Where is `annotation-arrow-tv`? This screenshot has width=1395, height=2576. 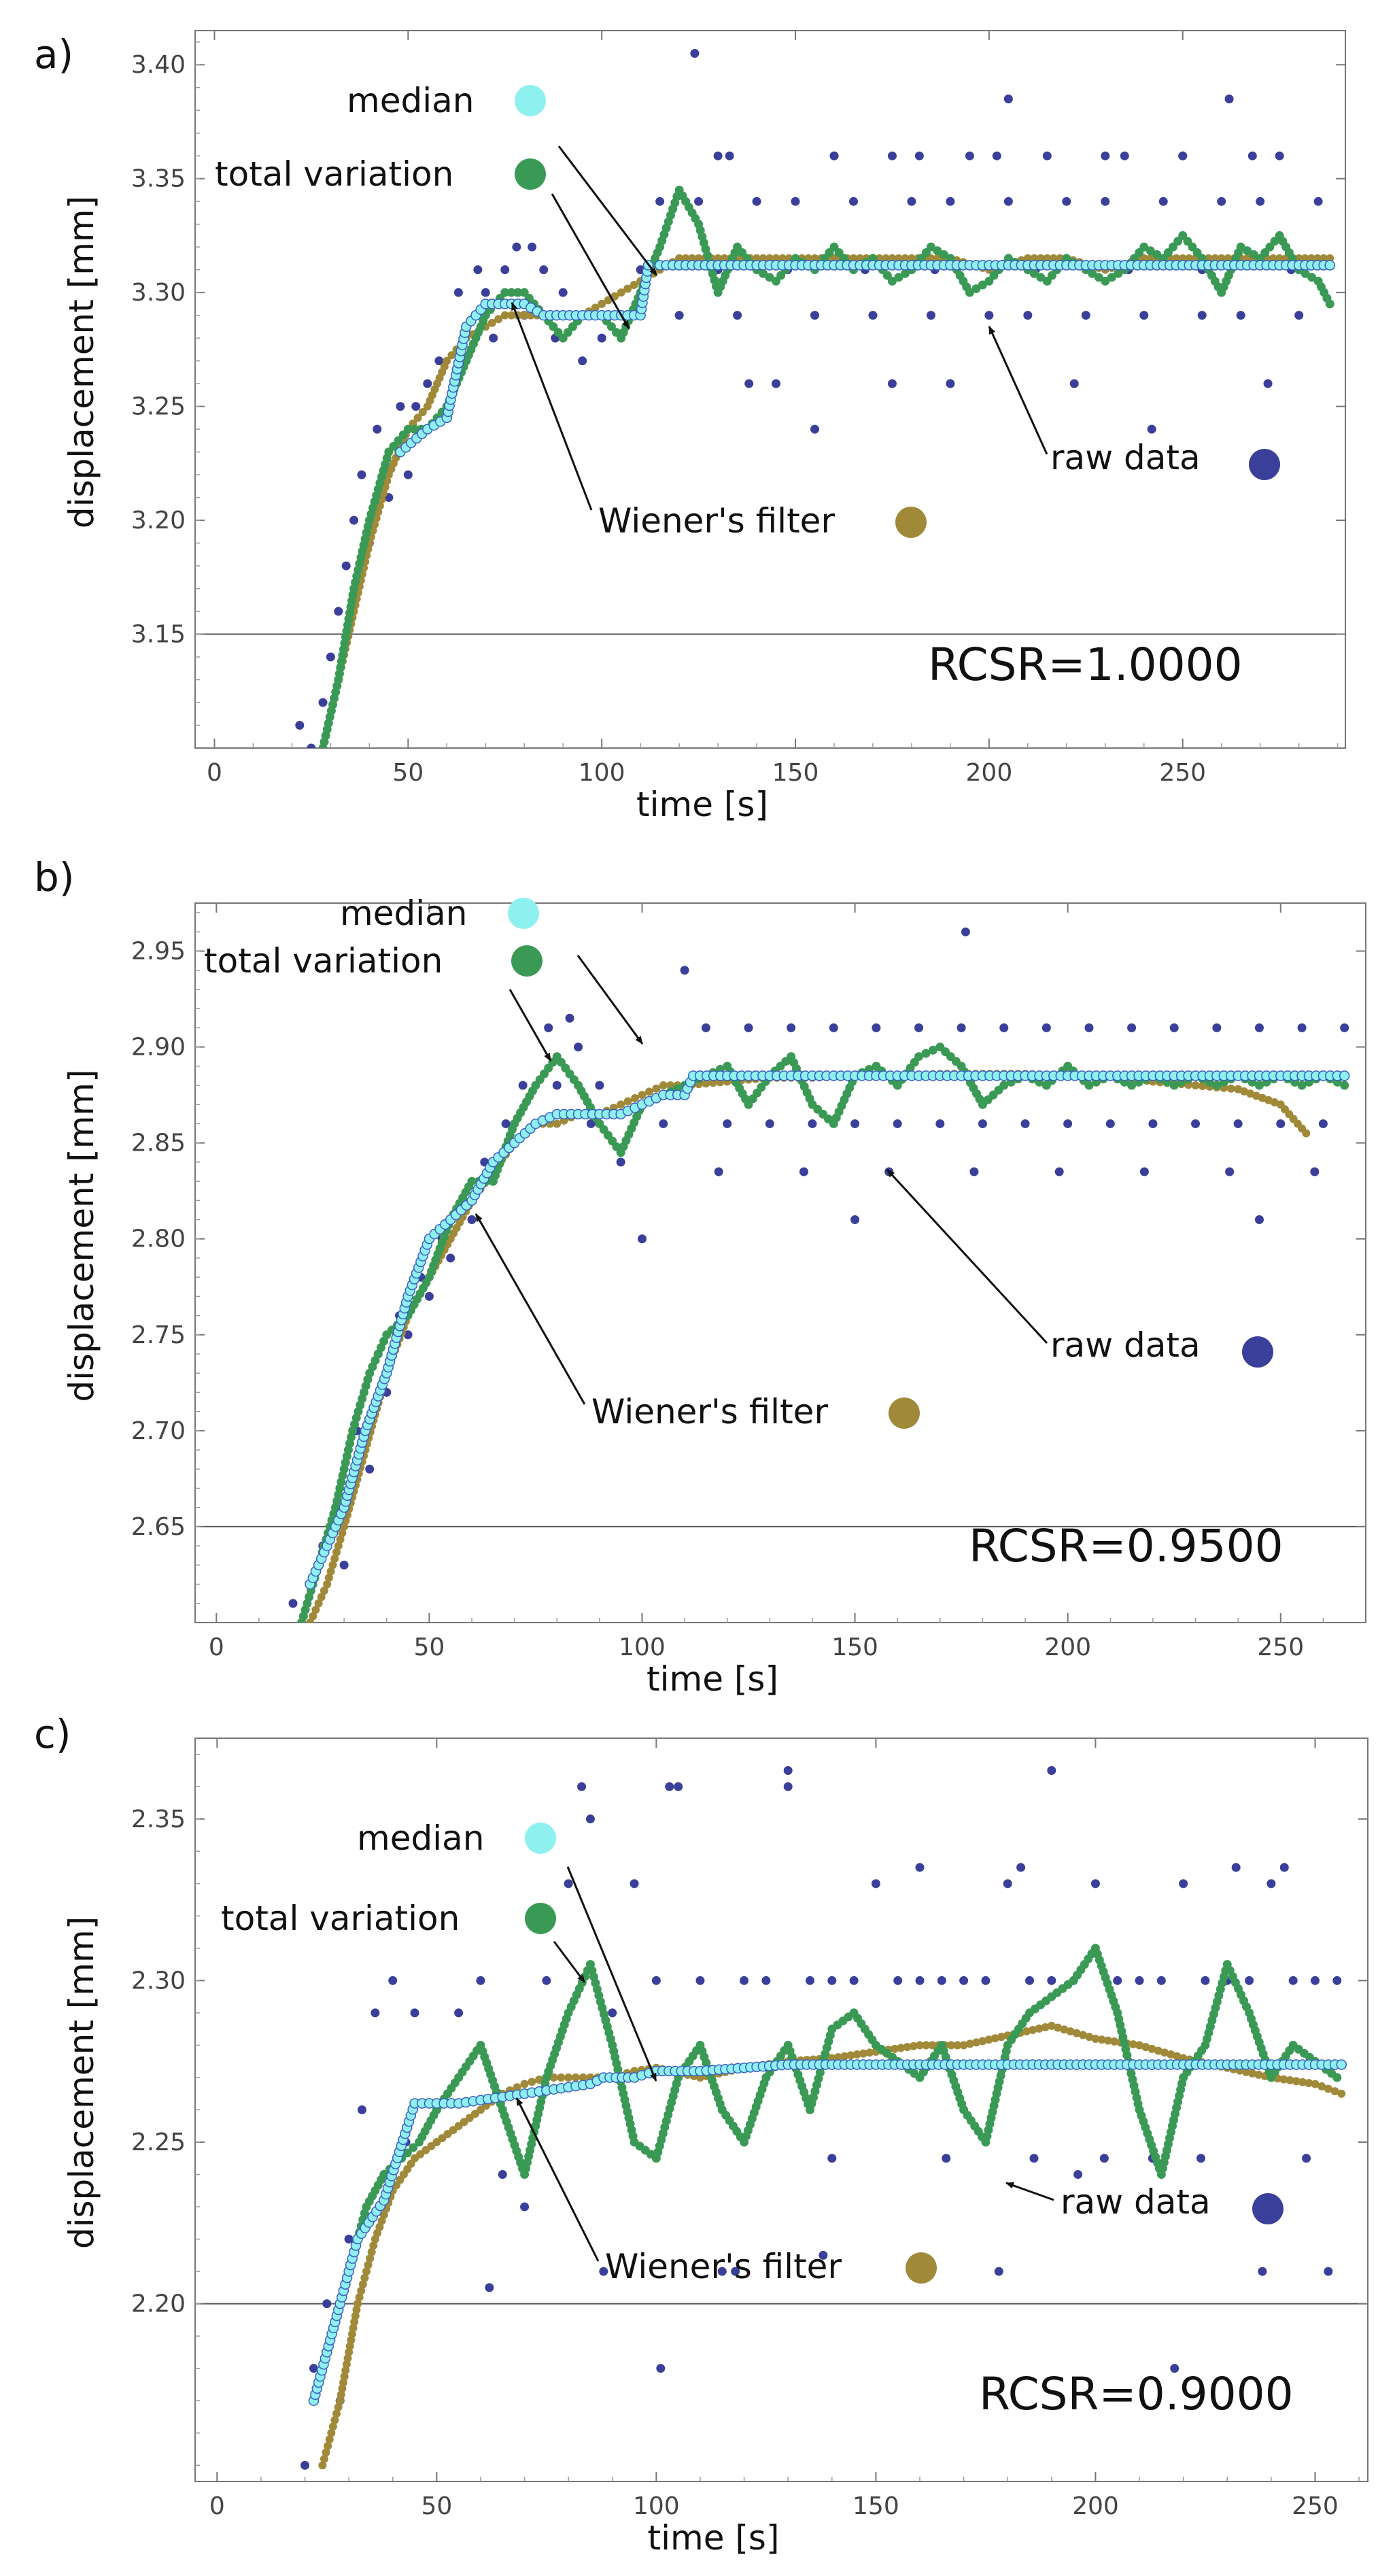 annotation-arrow-tv is located at coordinates (530, 1025).